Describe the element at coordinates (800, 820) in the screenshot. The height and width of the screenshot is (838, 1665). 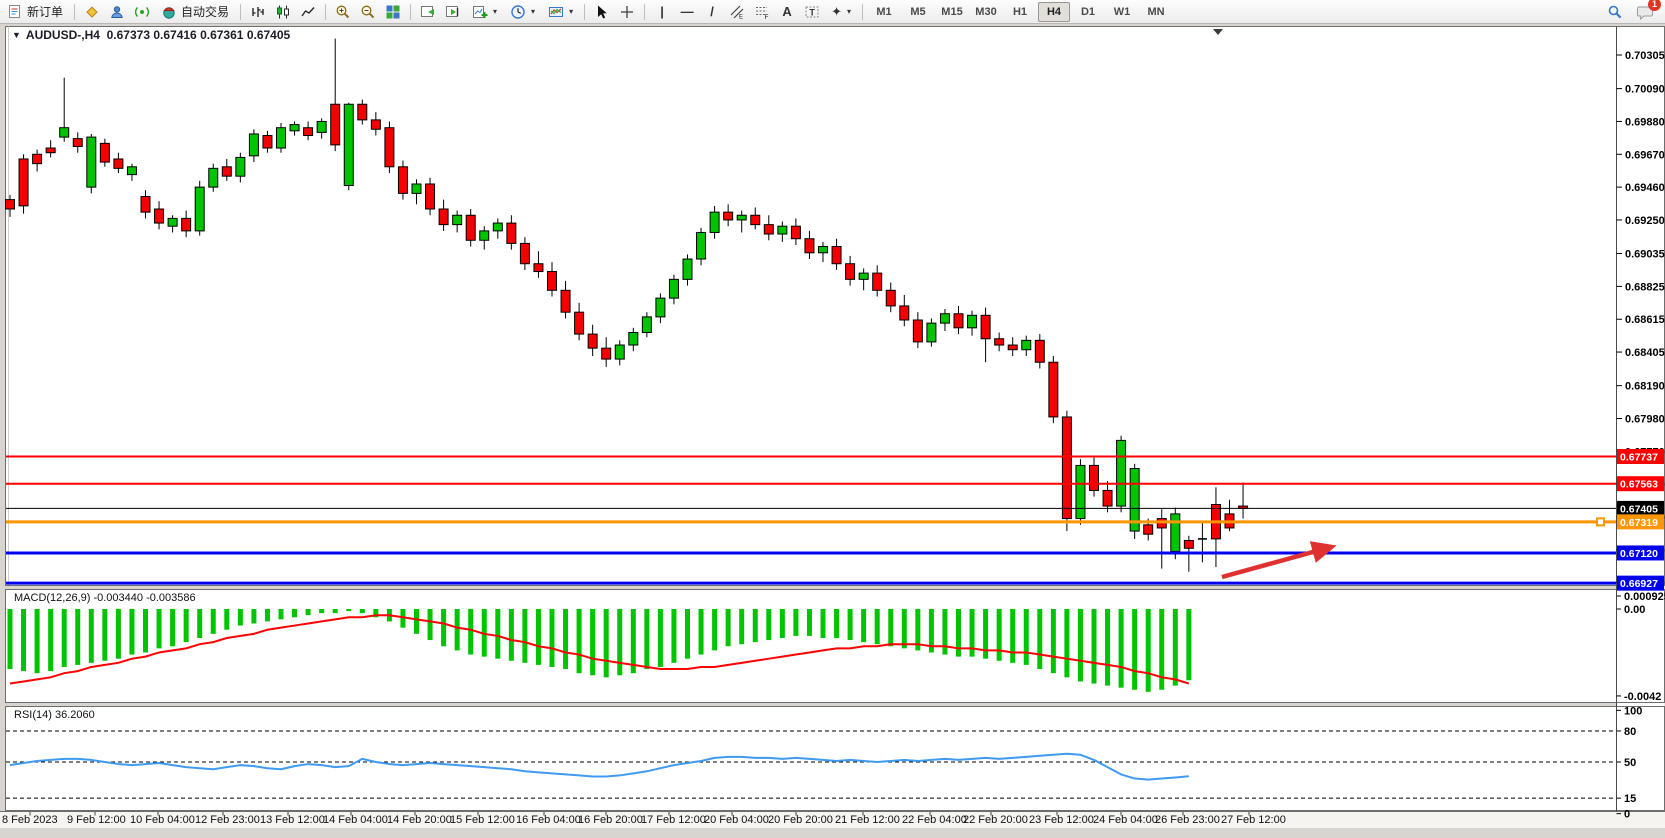
I see `svg-text: 20 Feb 20:00` at that location.